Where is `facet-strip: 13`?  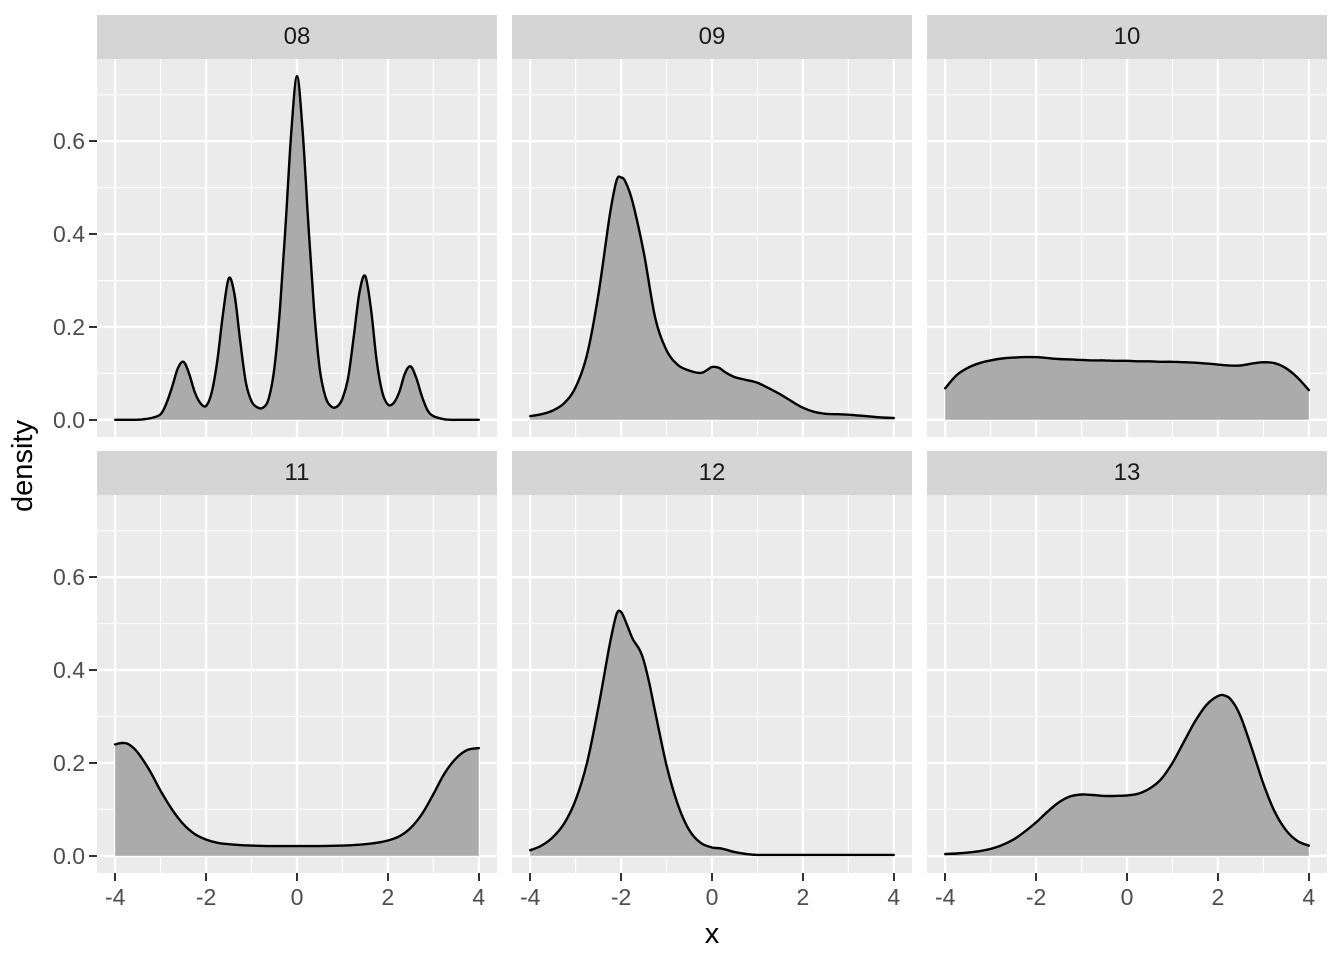
facet-strip: 13 is located at coordinates (1127, 473).